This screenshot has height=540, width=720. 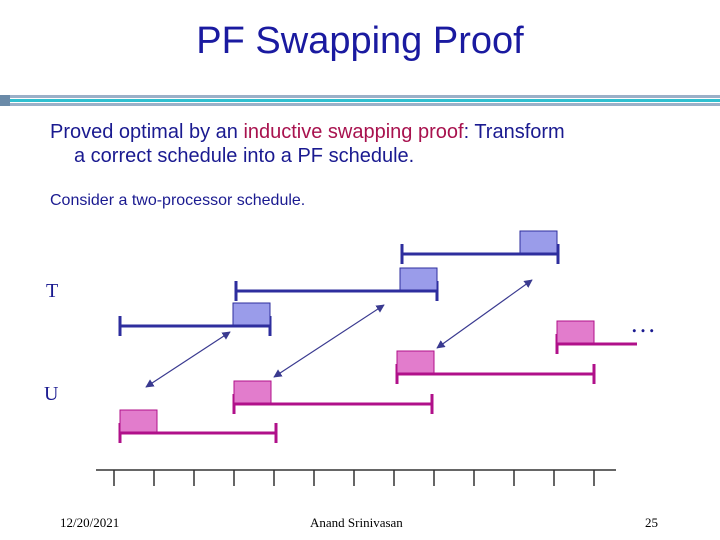 I want to click on footer-page-number: 25, so click(x=651, y=522).